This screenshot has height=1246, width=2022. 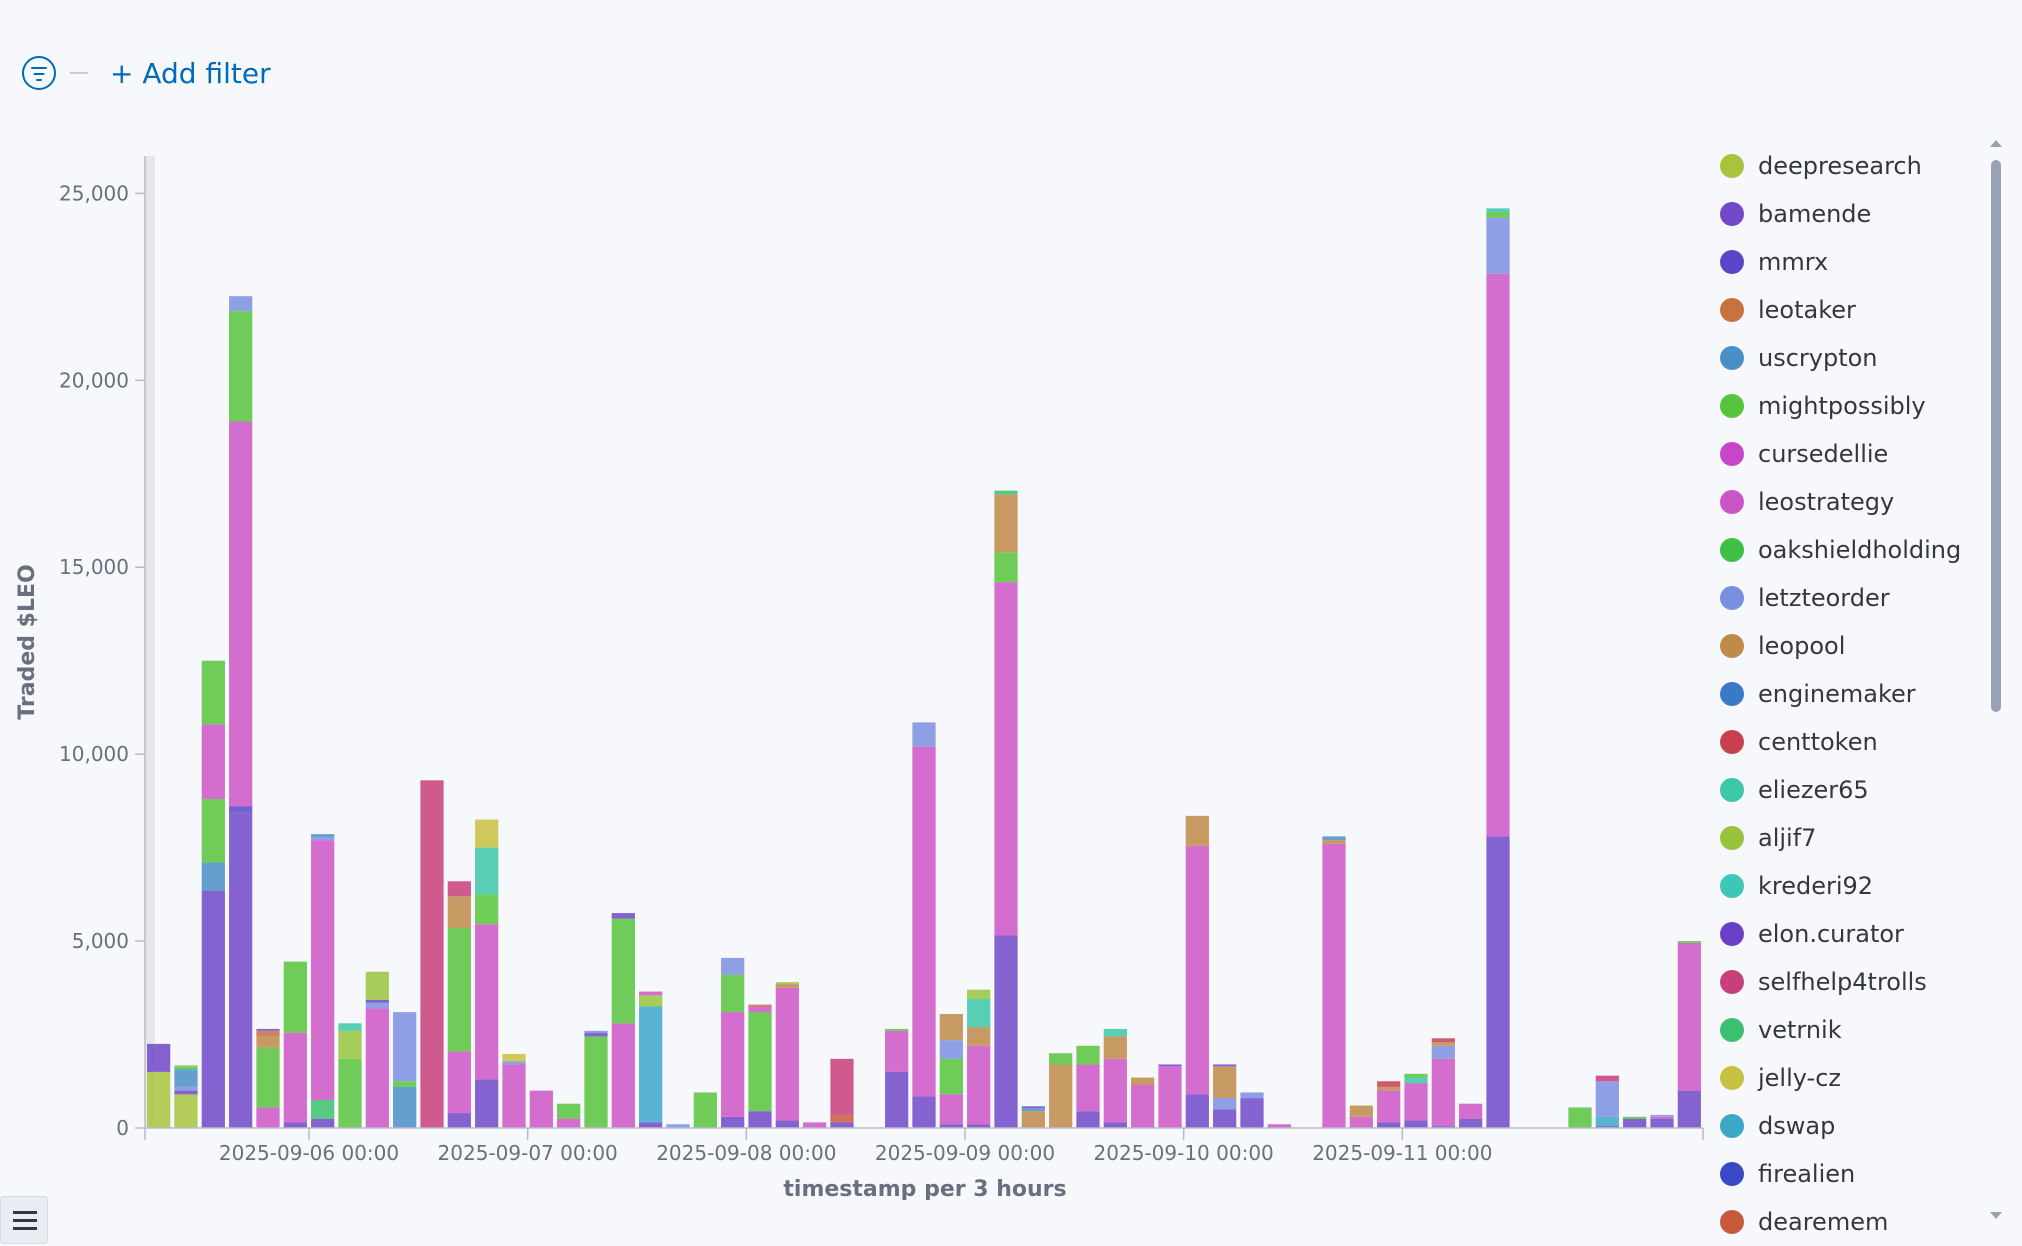 What do you see at coordinates (1853, 262) in the screenshot?
I see `legend-item: mmrx` at bounding box center [1853, 262].